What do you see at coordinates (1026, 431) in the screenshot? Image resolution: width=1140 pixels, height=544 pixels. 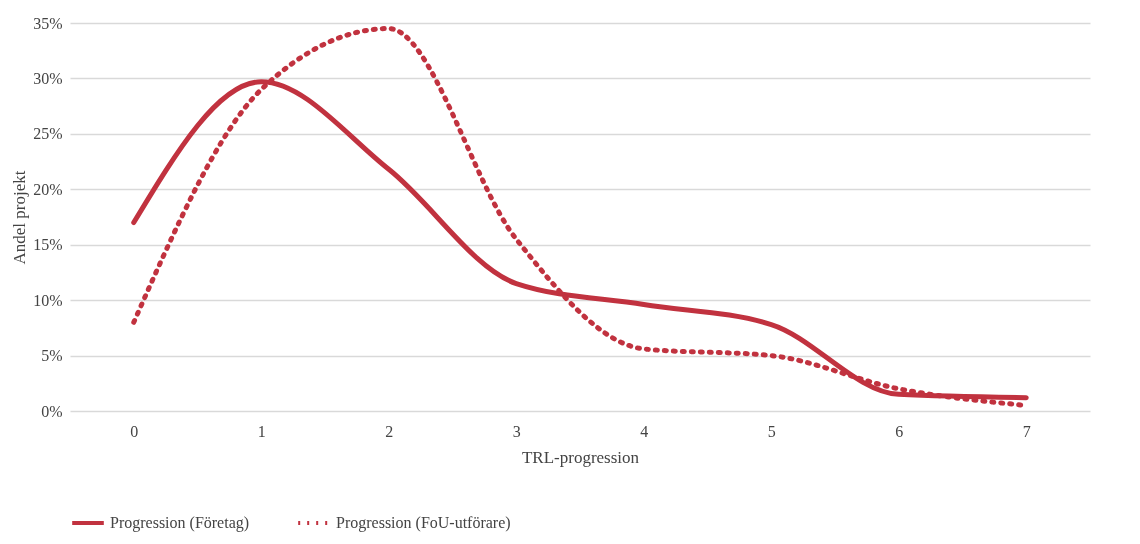 I see `x-tick-label: 7` at bounding box center [1026, 431].